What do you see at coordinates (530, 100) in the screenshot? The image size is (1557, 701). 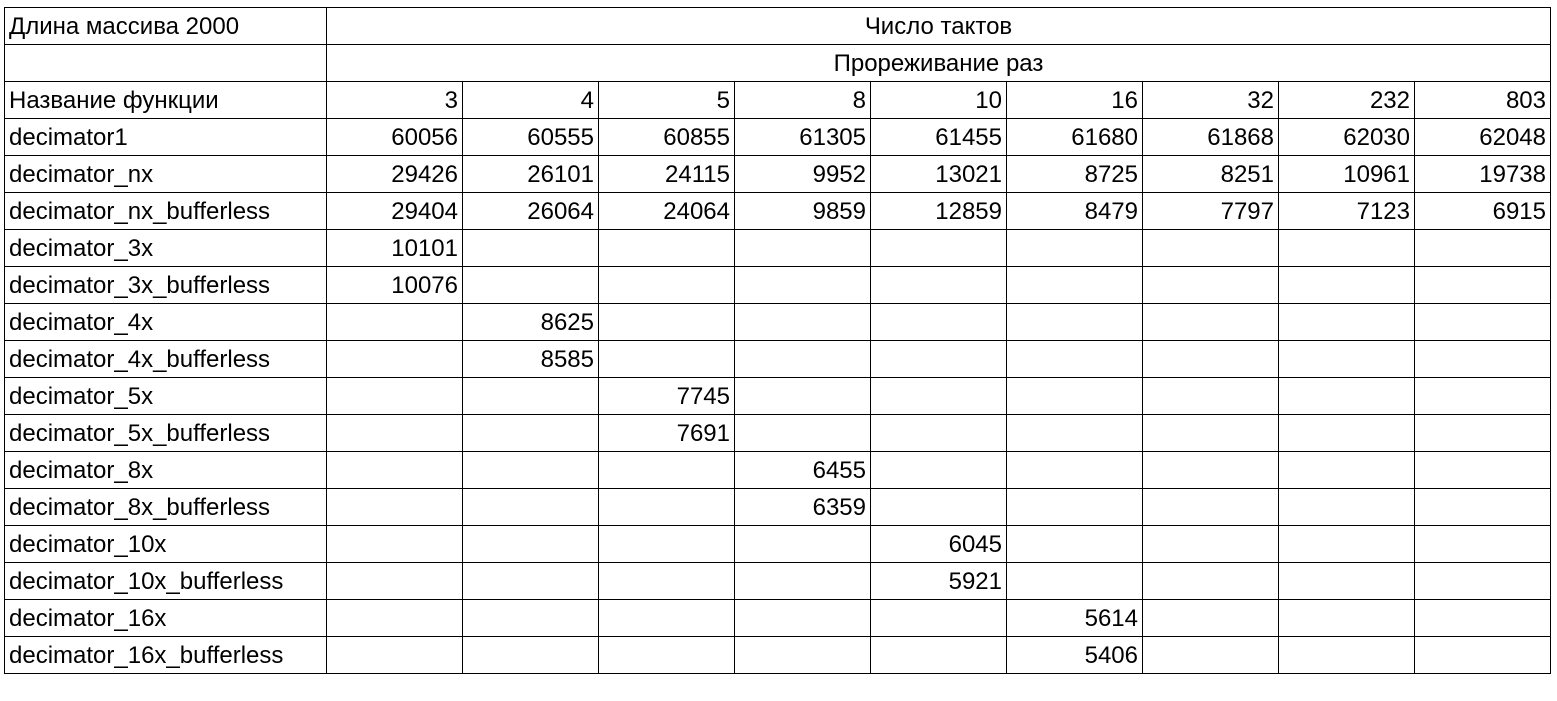 I see `factor-header-cell: 4` at bounding box center [530, 100].